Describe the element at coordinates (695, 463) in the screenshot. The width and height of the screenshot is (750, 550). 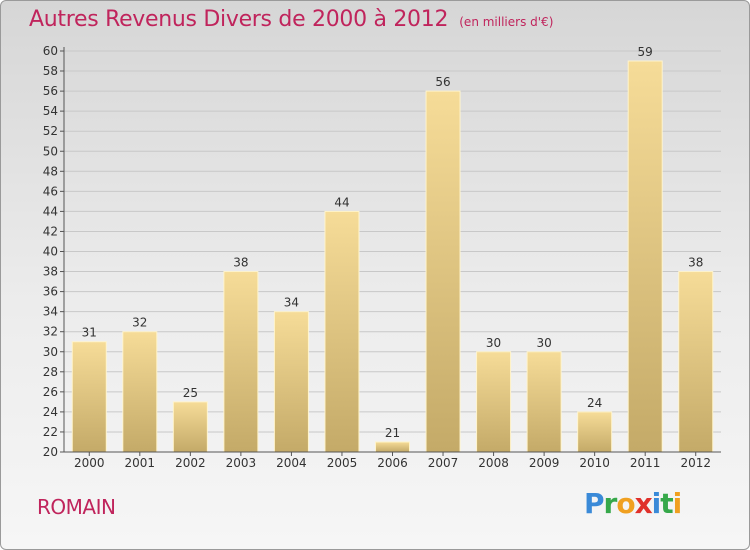
I see `x-tick-label: 2012` at that location.